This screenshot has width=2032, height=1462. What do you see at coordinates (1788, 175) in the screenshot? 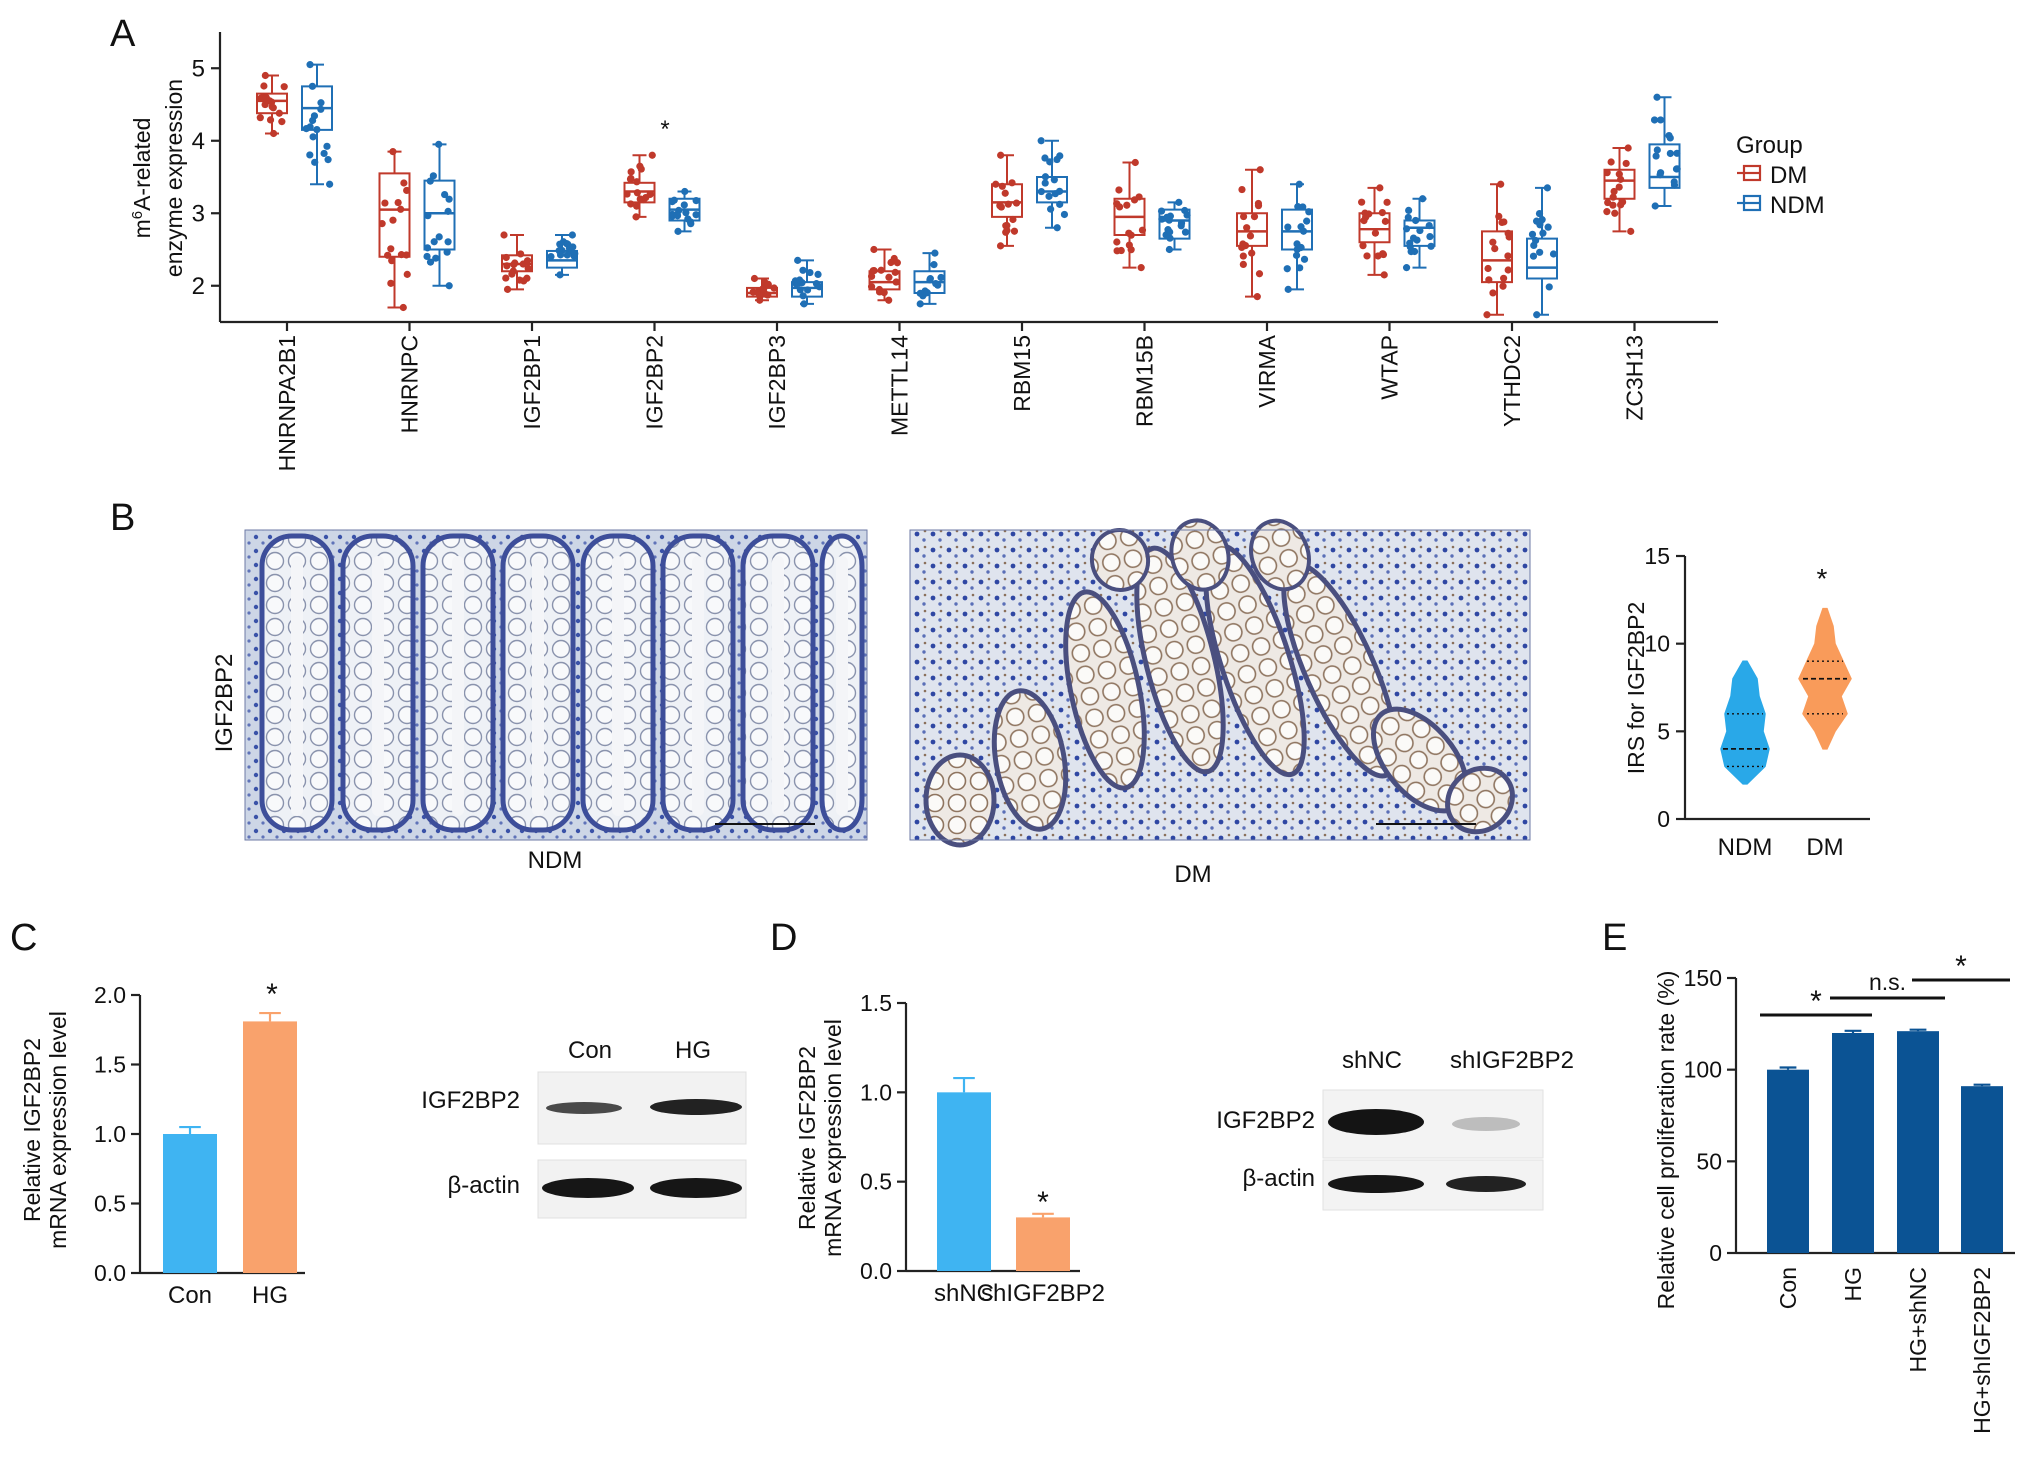
I see `legend-label-dm: DM` at bounding box center [1788, 175].